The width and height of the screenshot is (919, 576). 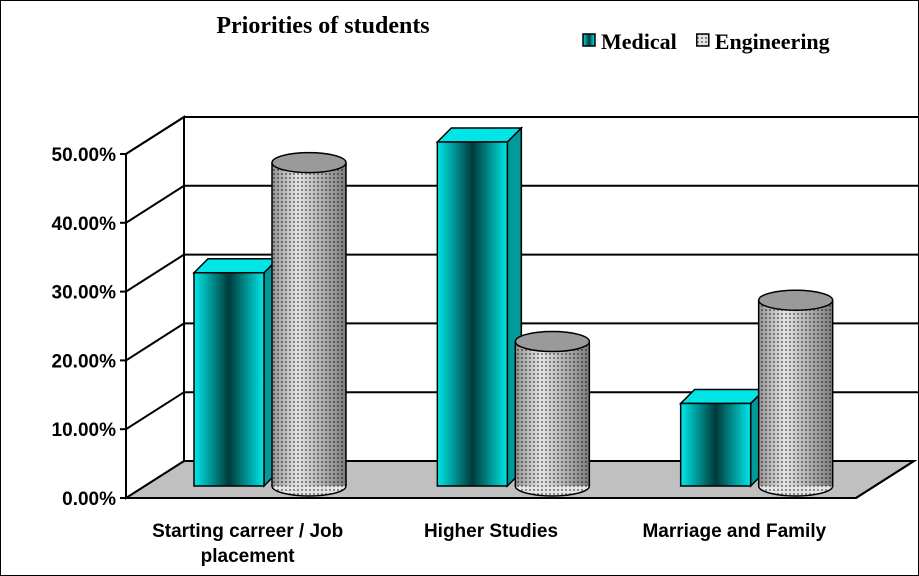 I want to click on legend-label: Engineering, so click(x=772, y=41).